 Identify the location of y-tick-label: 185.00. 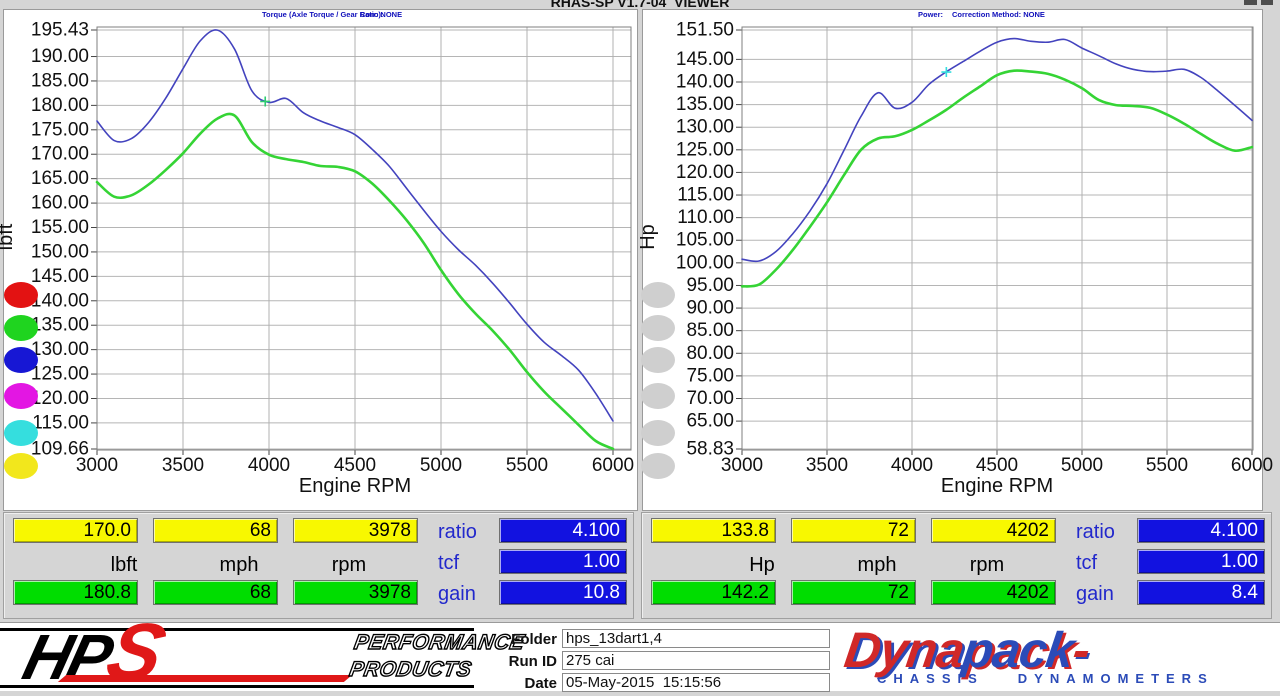
(60, 80).